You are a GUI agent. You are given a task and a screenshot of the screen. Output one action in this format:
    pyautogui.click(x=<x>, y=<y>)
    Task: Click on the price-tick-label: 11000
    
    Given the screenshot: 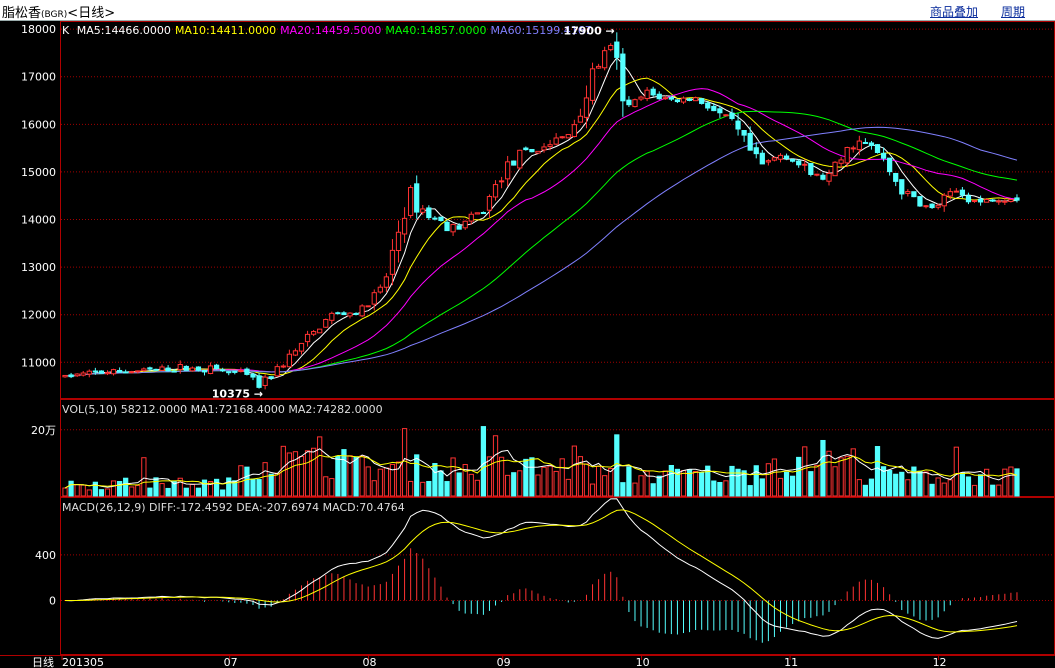 What is the action you would take?
    pyautogui.click(x=38, y=362)
    